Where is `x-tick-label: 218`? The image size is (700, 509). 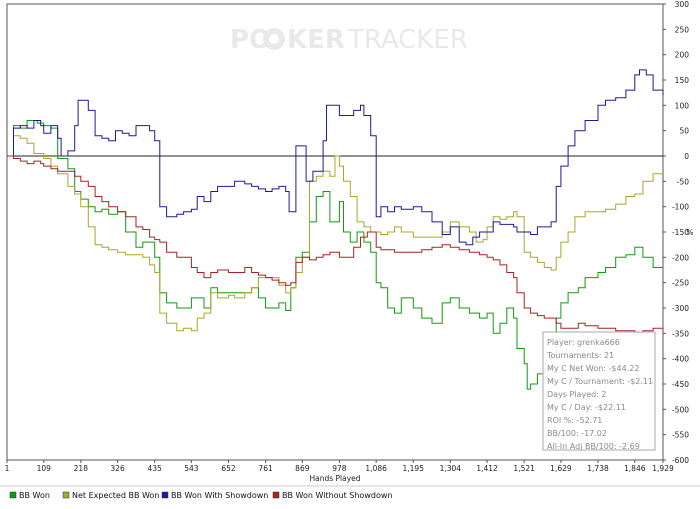 x-tick-label: 218 is located at coordinates (81, 468).